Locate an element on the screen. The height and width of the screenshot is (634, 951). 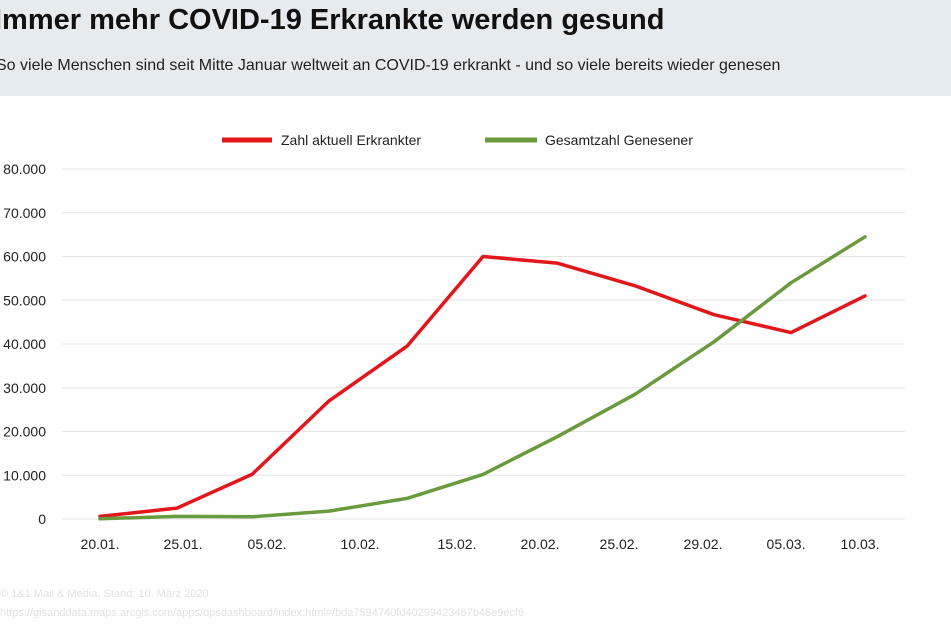
y-tick-label: 40.000 is located at coordinates (24, 344).